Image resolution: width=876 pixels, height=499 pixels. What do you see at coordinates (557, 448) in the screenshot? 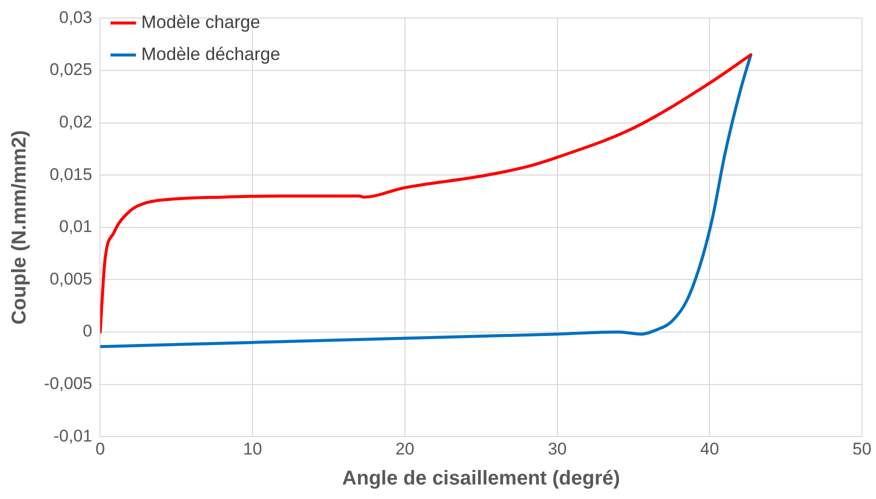
I see `x-tick-label: 30` at bounding box center [557, 448].